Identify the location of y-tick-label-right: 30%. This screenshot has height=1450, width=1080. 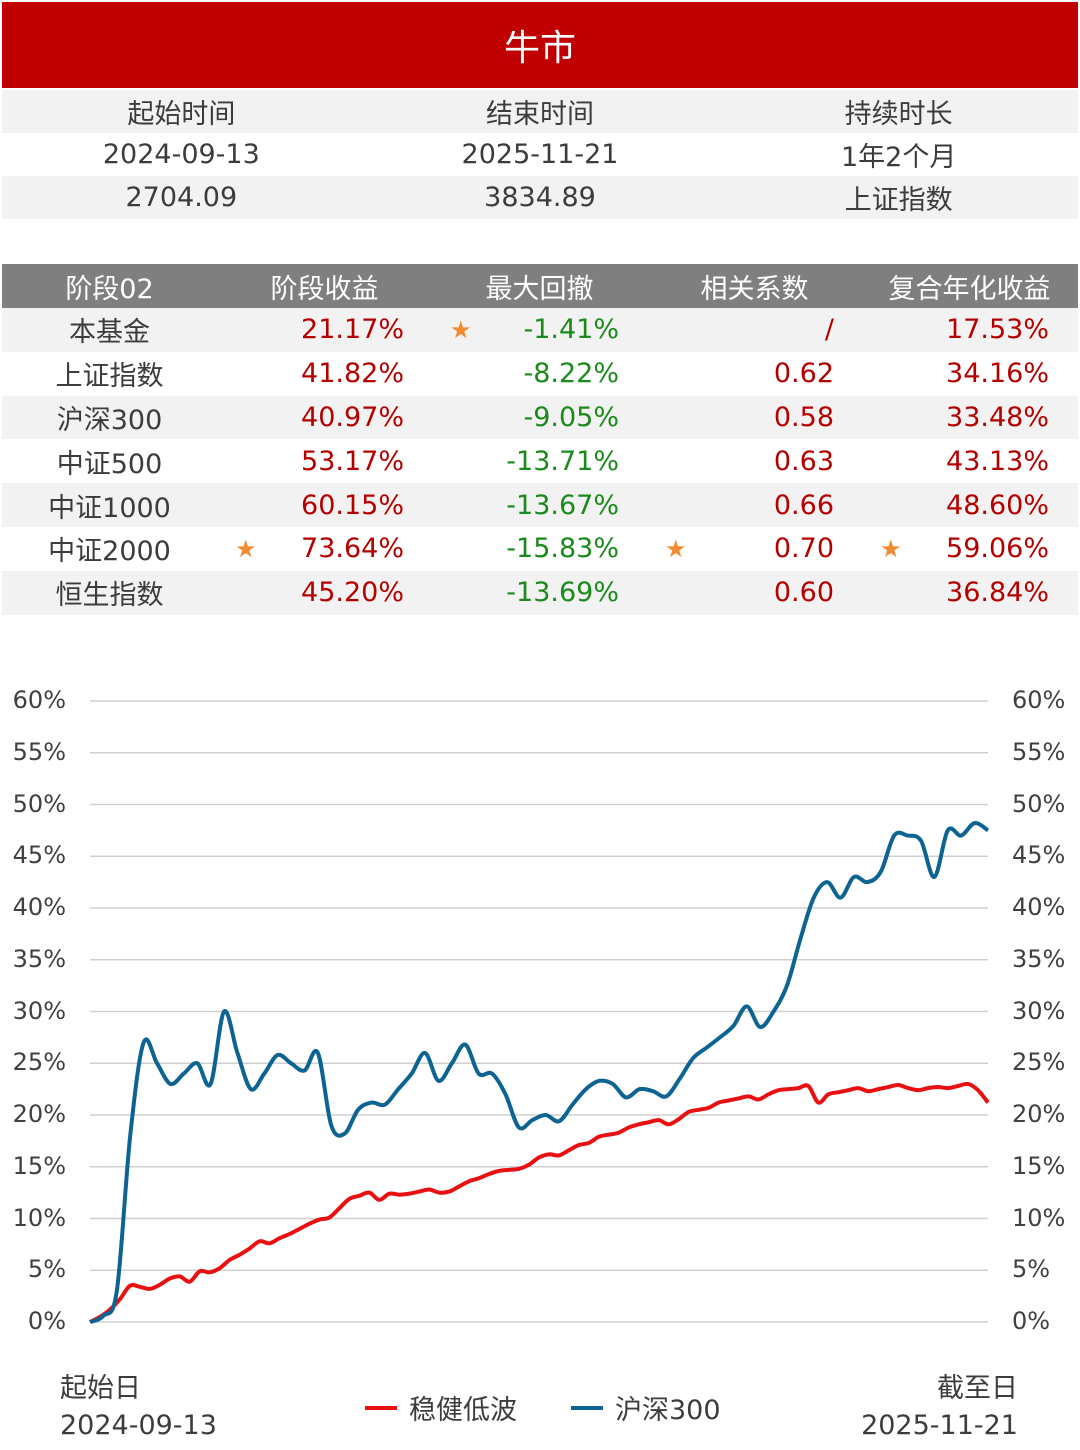
(1039, 1010).